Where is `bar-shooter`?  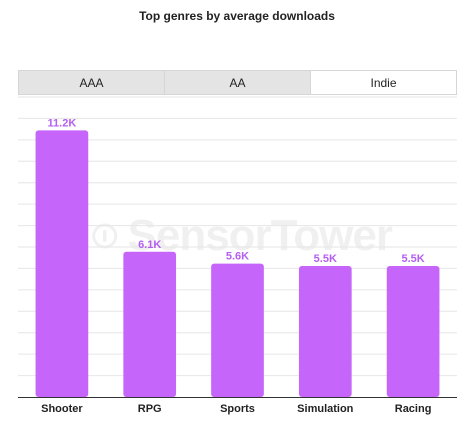
bar-shooter is located at coordinates (62, 264).